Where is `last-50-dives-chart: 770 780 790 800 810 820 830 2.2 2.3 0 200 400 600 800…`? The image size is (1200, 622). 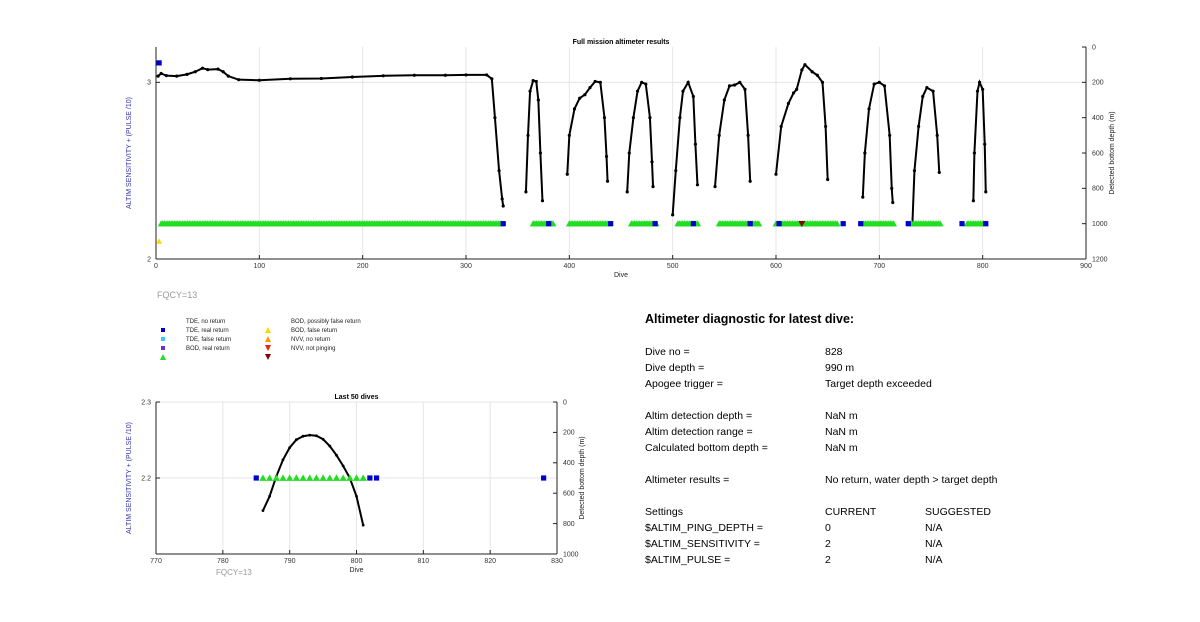 last-50-dives-chart: 770 780 790 800 810 820 830 2.2 2.3 0 200 400 600 800… is located at coordinates (356, 484).